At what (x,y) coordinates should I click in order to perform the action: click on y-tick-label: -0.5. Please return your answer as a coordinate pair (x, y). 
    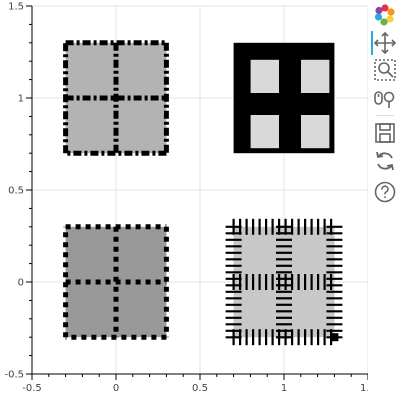
    Looking at the image, I should click on (14, 375).